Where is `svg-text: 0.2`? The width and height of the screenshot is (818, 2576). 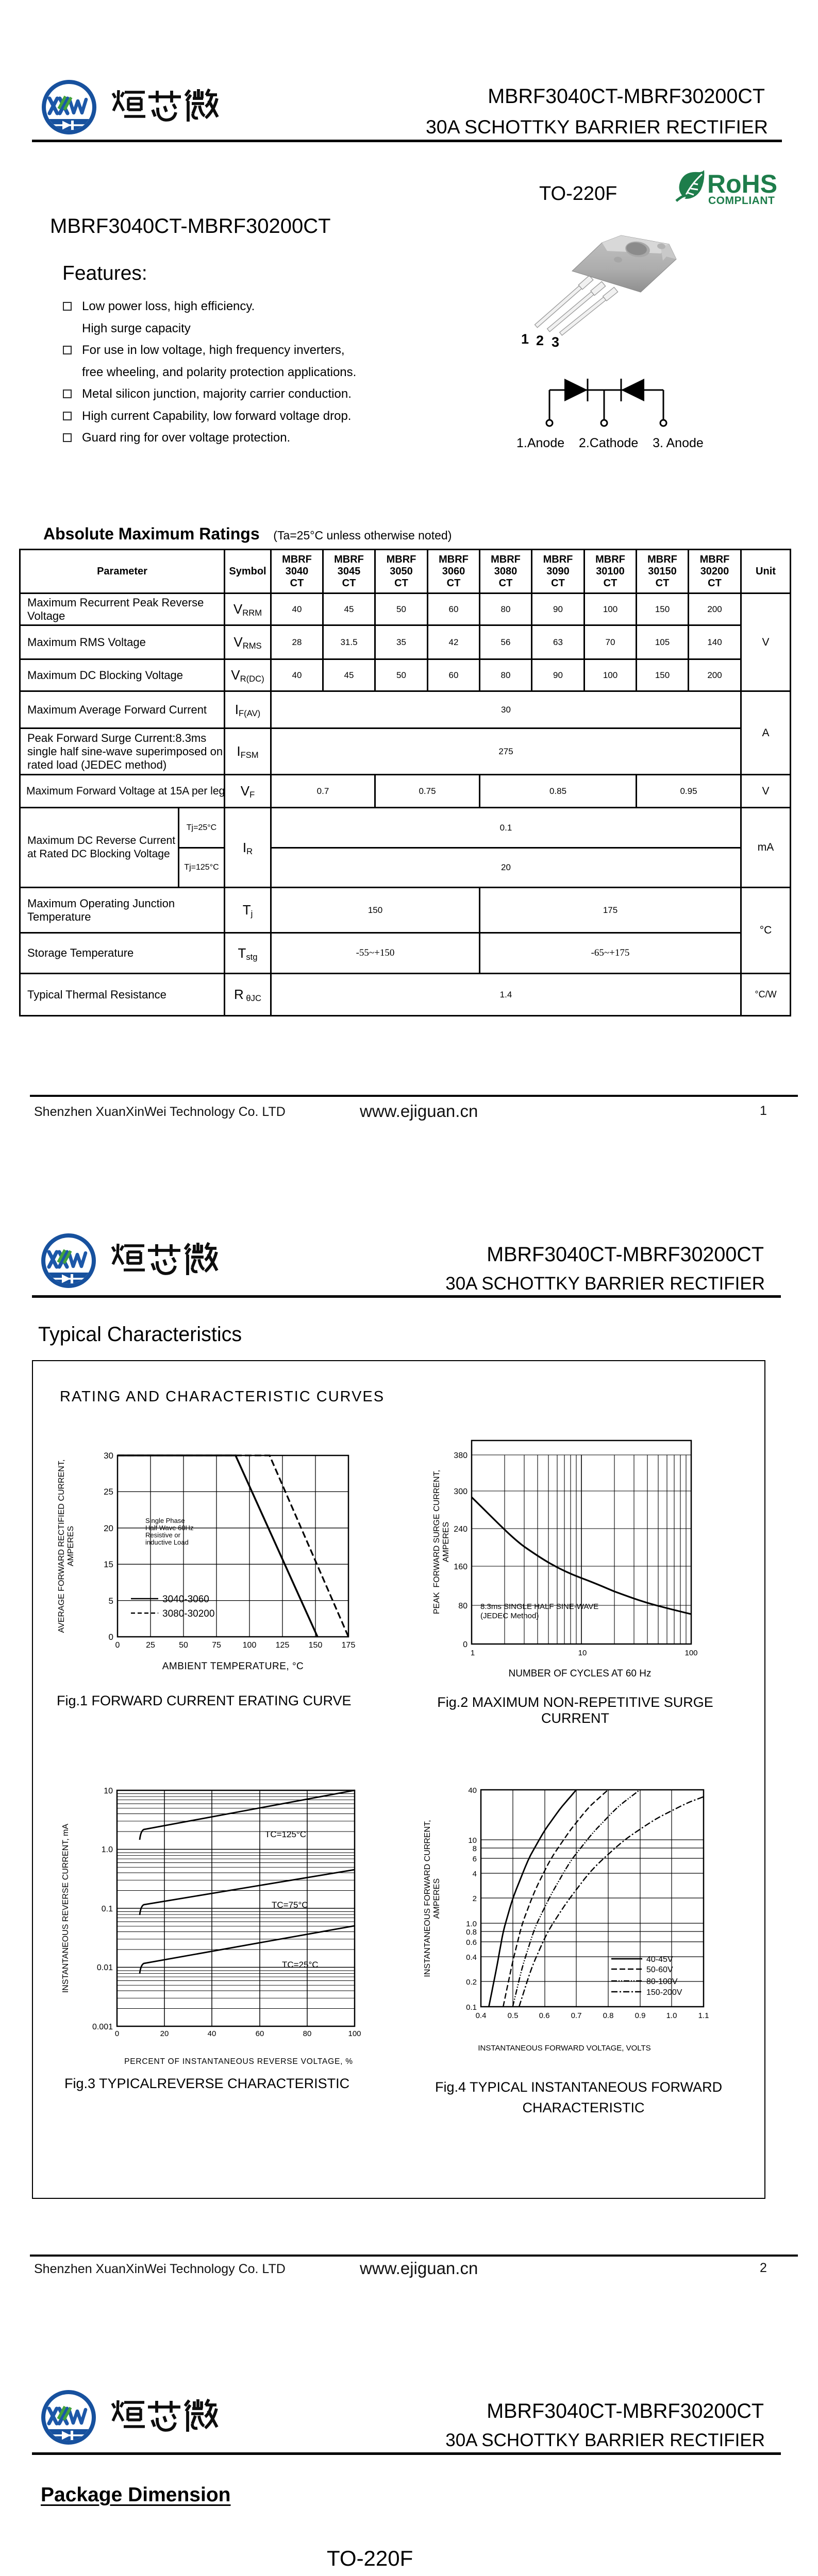 svg-text: 0.2 is located at coordinates (471, 1982).